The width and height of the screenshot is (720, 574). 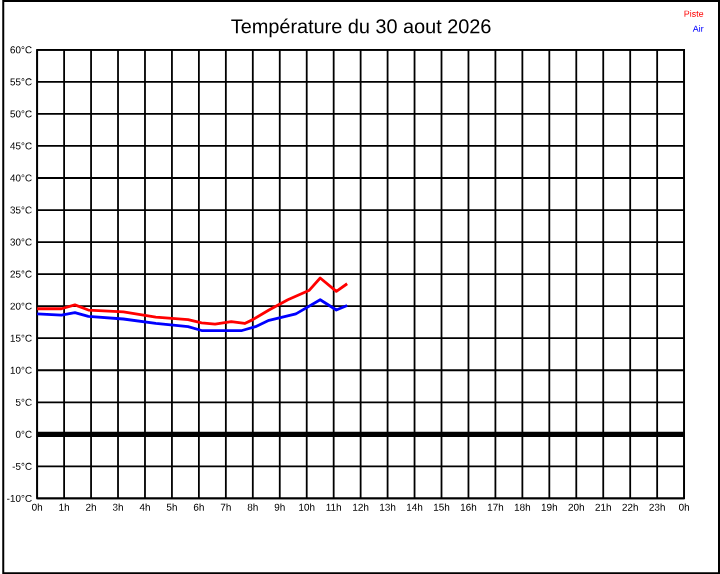 I want to click on chart-title: Température du 30 aout 2026, so click(x=361, y=28).